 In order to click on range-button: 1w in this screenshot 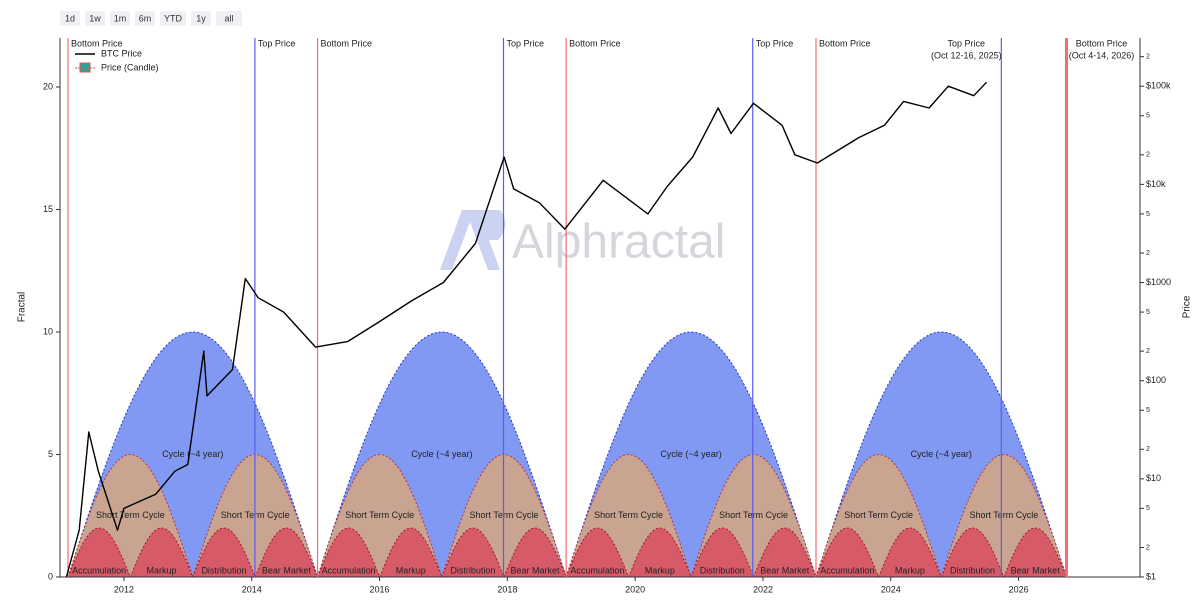, I will do `click(95, 18)`.